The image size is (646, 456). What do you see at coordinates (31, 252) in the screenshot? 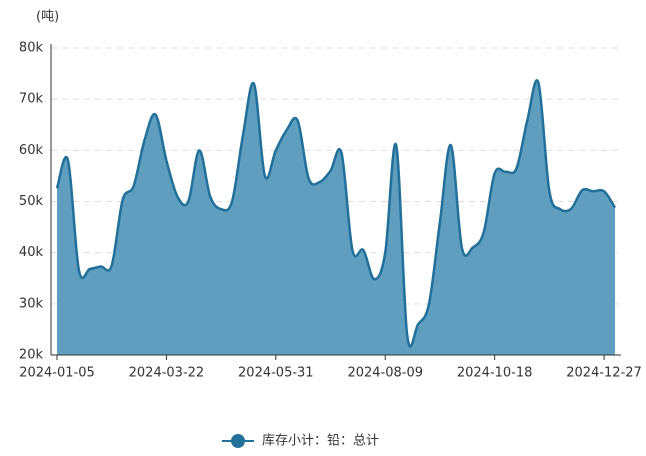
I see `y-tick-label: 40k` at bounding box center [31, 252].